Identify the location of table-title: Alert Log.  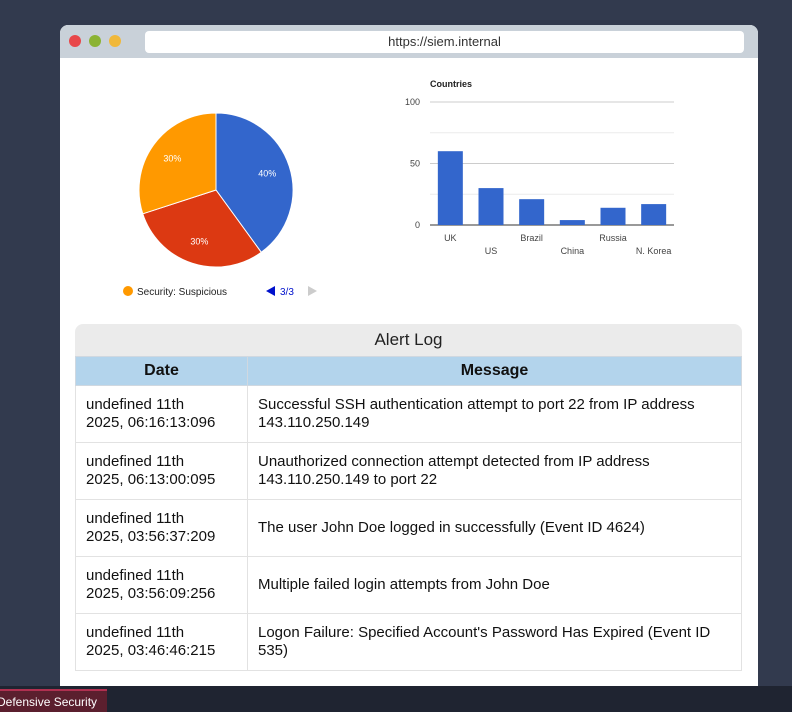
(408, 340).